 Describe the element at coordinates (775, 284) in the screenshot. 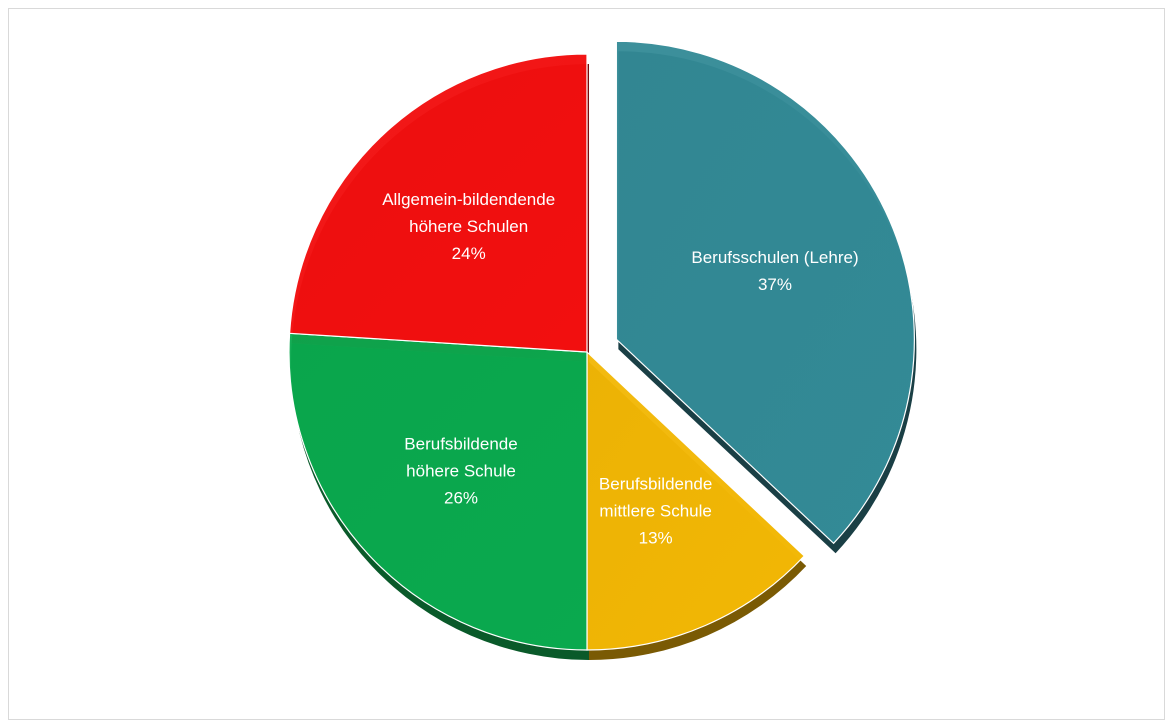

I see `slice-percent-label: 37%` at that location.